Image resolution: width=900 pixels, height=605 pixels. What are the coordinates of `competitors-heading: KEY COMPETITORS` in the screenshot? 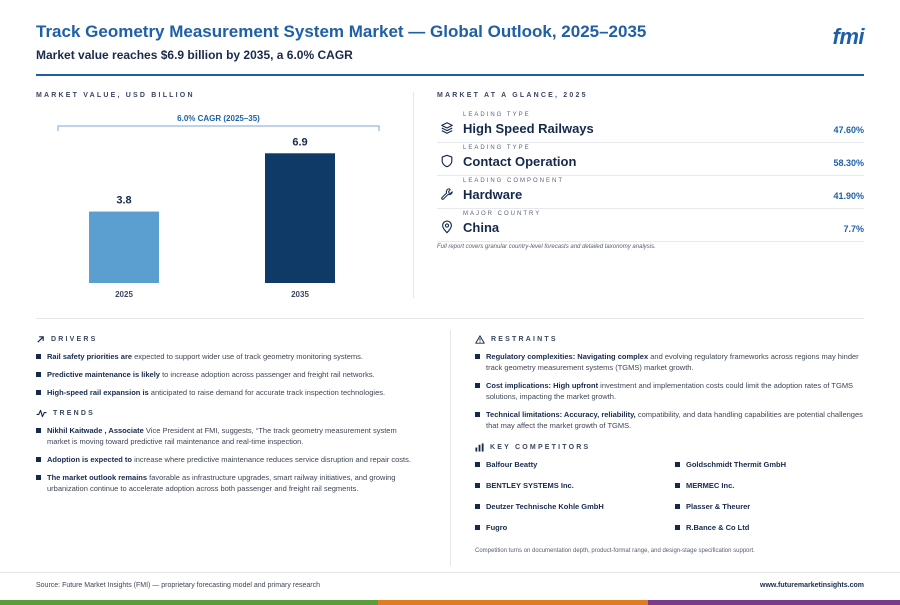 It's located at (532, 447).